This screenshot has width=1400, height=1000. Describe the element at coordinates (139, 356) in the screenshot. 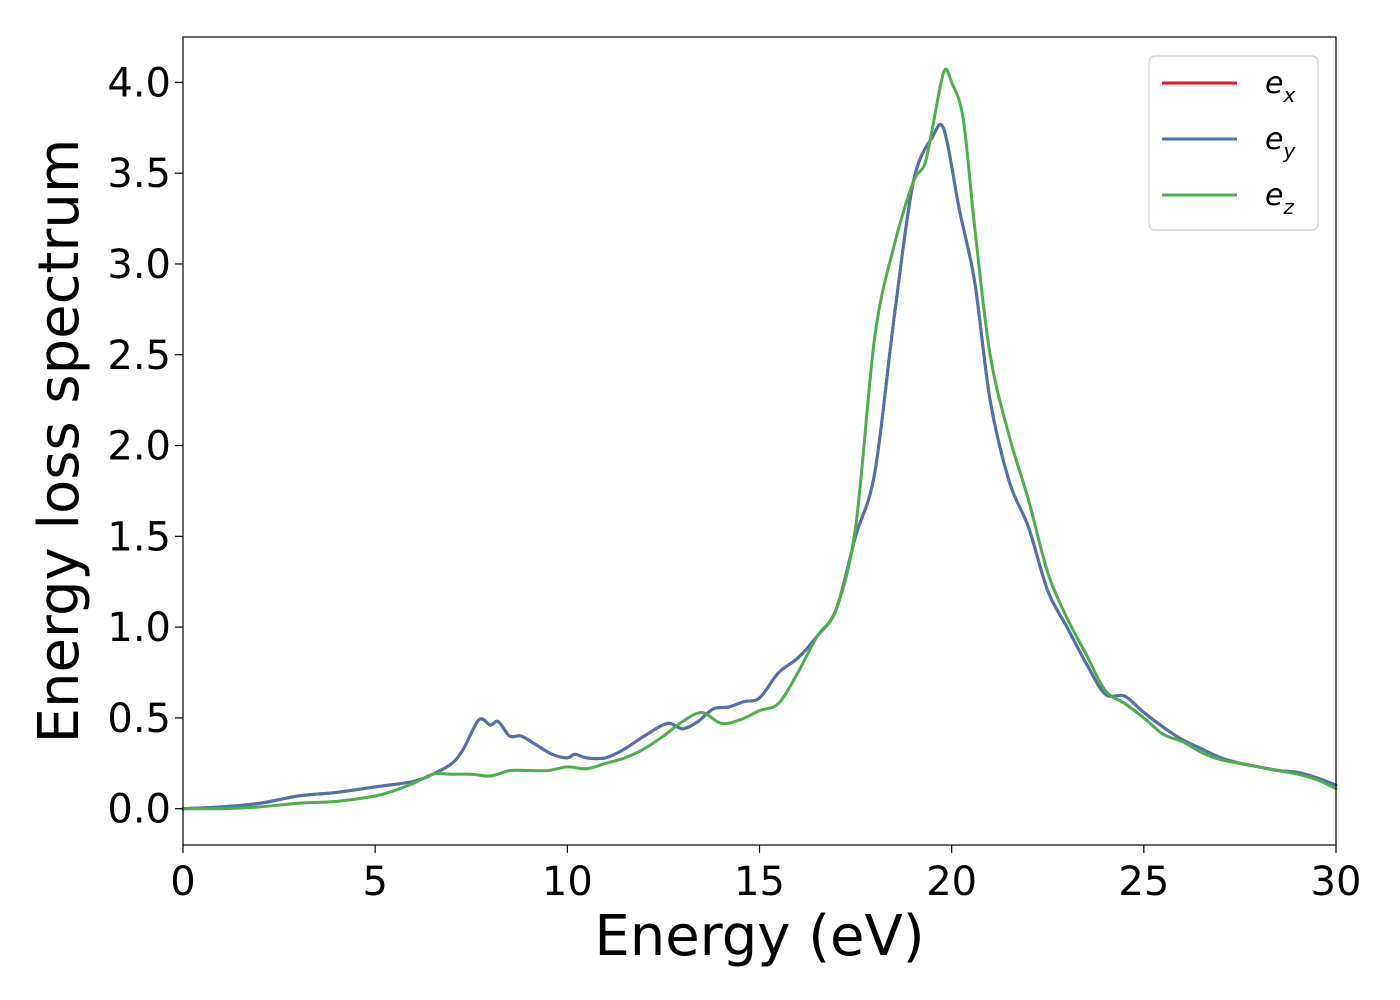

I see `y-tick-label: 2.5` at that location.